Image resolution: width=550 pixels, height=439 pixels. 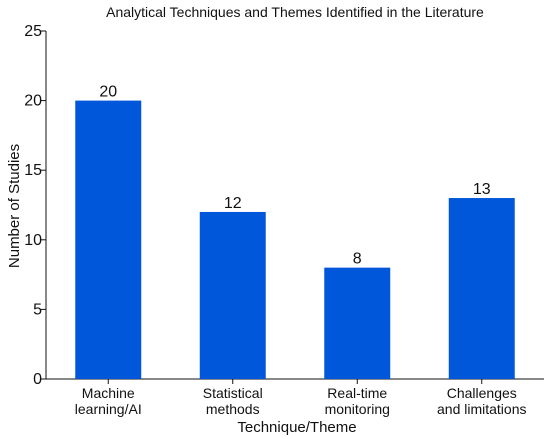 I want to click on x-tick-label: monitoring, so click(x=357, y=409).